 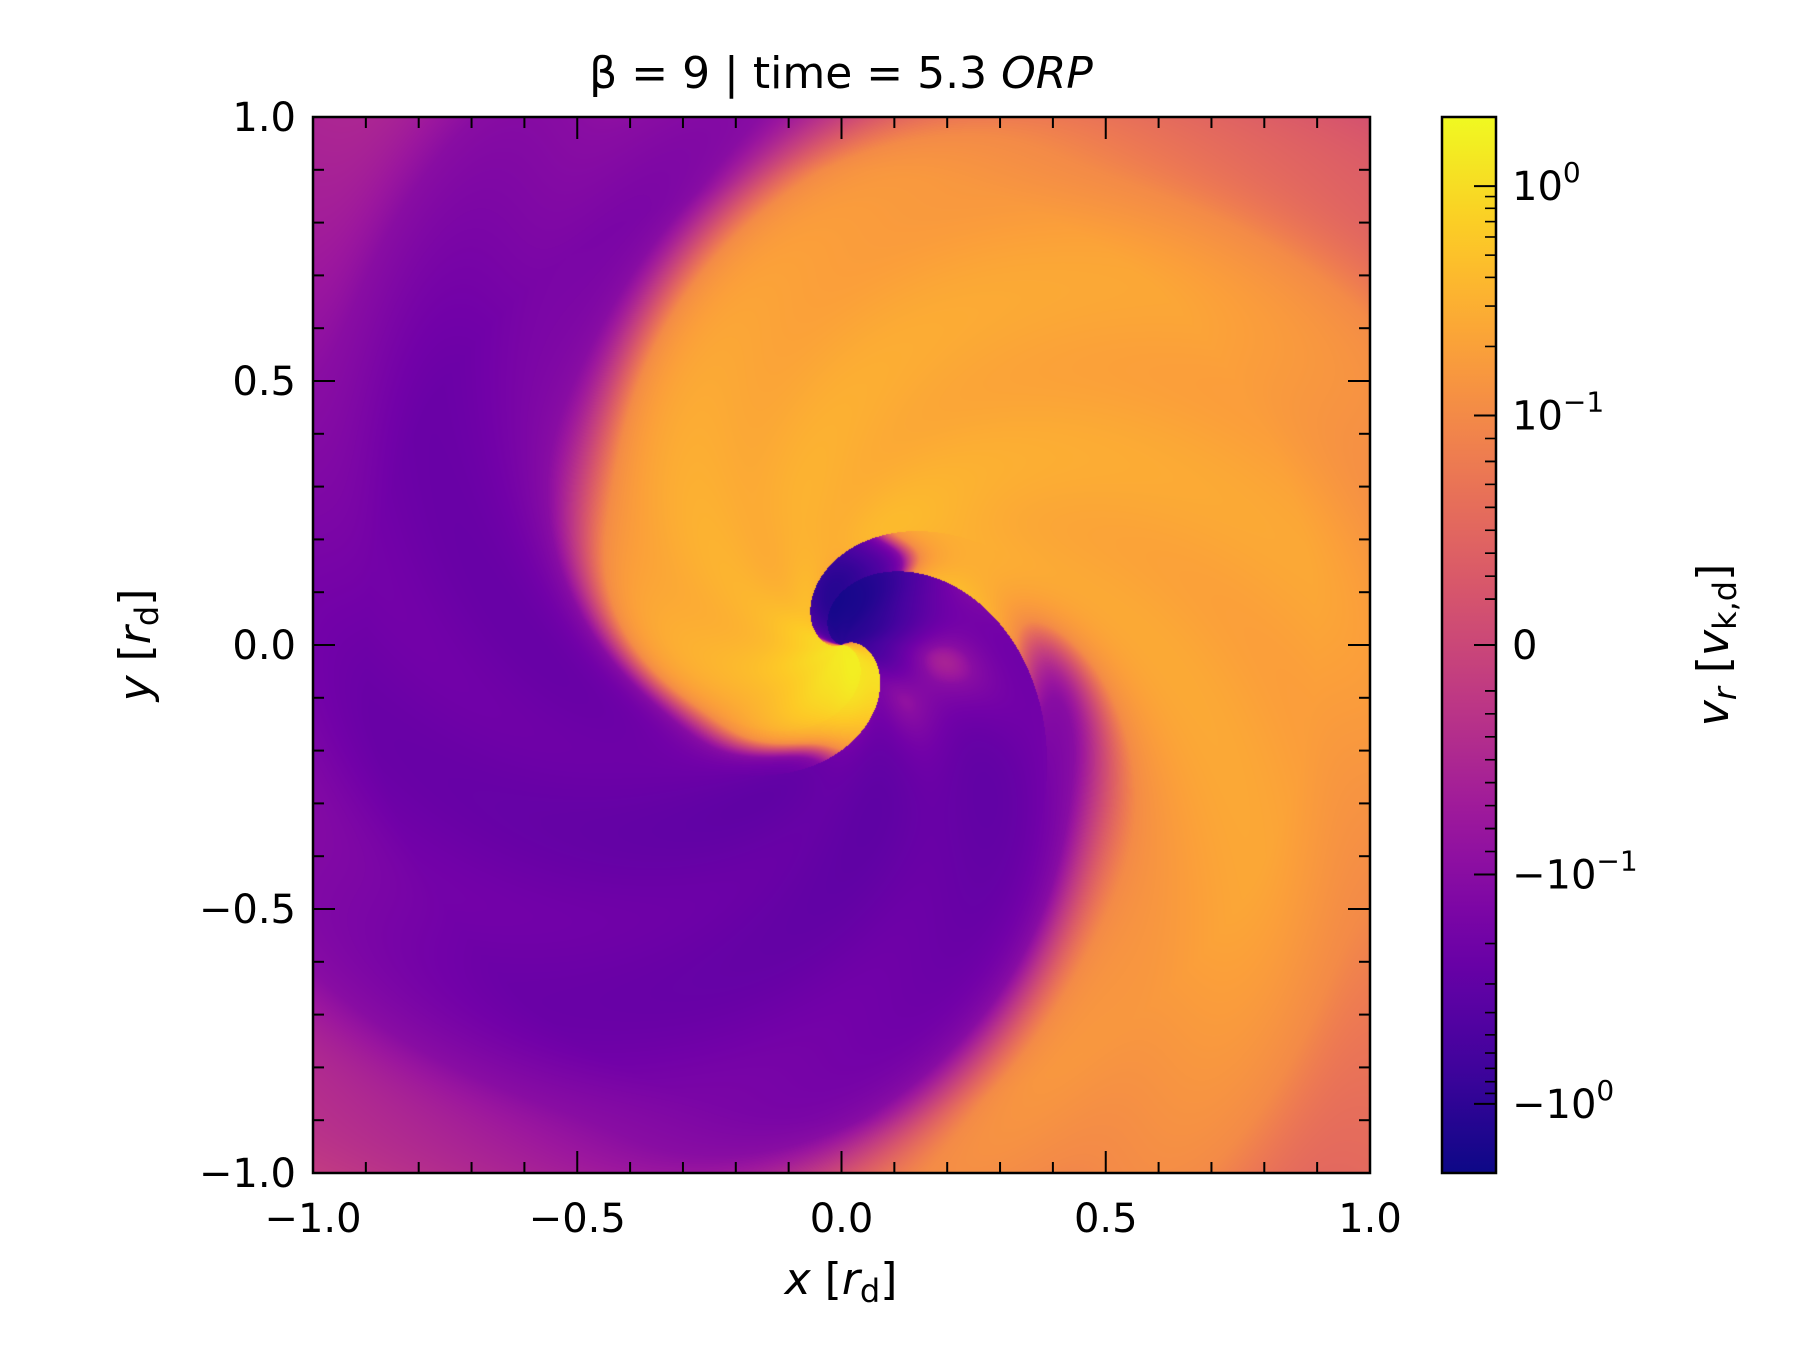 What do you see at coordinates (840, 1282) in the screenshot?
I see `x-axis-label: x [rd]` at bounding box center [840, 1282].